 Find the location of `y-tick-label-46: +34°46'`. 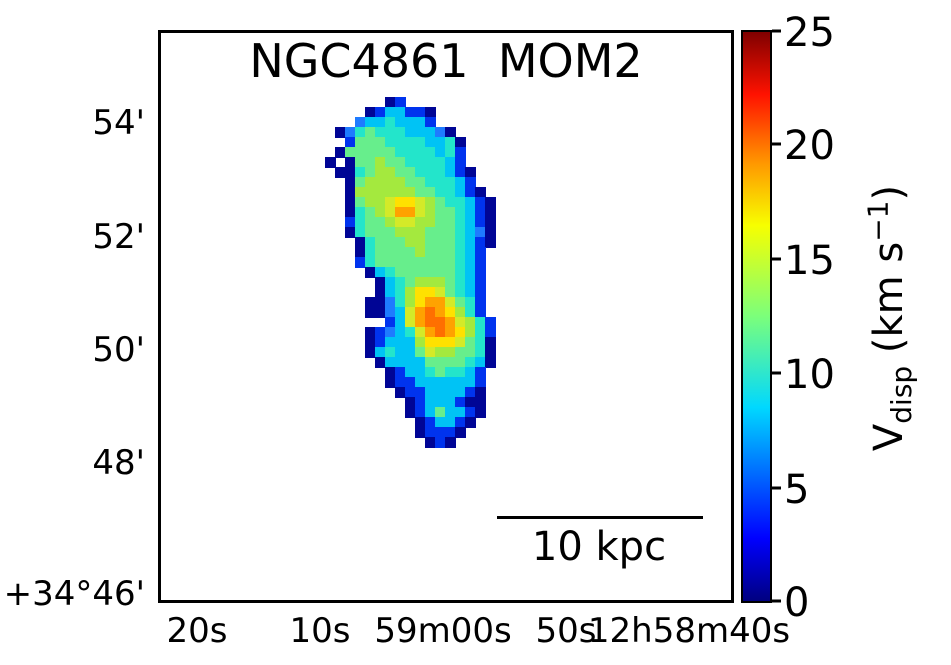

y-tick-label-46: +34°46' is located at coordinates (74, 594).